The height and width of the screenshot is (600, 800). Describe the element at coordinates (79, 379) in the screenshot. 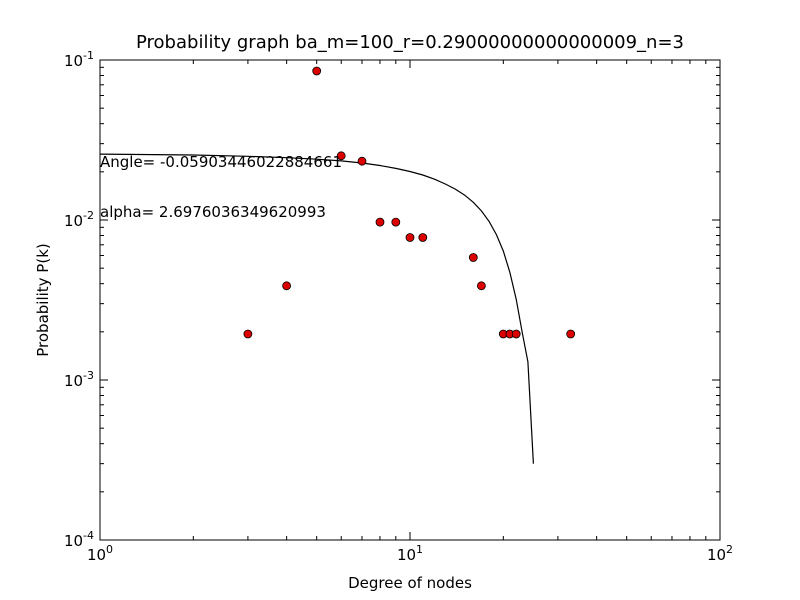

I see `y-tick-label: 10⁻³` at that location.